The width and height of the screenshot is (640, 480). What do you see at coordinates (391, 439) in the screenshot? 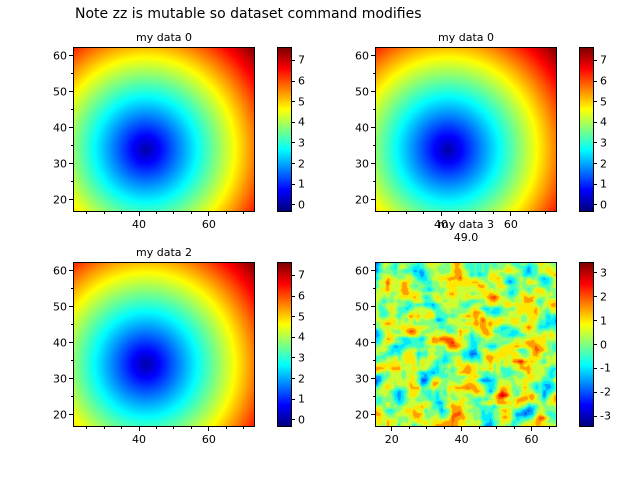
I see `x-tick-label: 20` at bounding box center [391, 439].